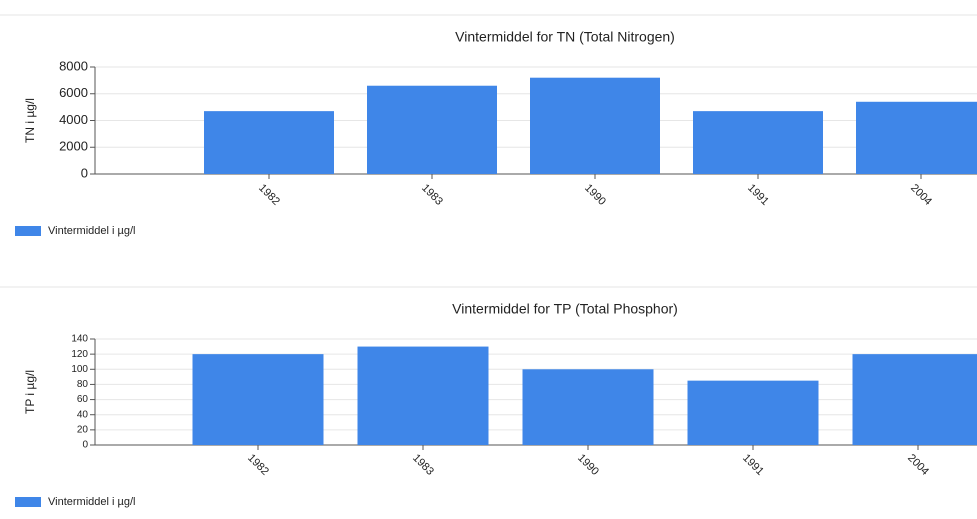 This screenshot has height=519, width=977. I want to click on y-tick-label: 8000, so click(73, 65).